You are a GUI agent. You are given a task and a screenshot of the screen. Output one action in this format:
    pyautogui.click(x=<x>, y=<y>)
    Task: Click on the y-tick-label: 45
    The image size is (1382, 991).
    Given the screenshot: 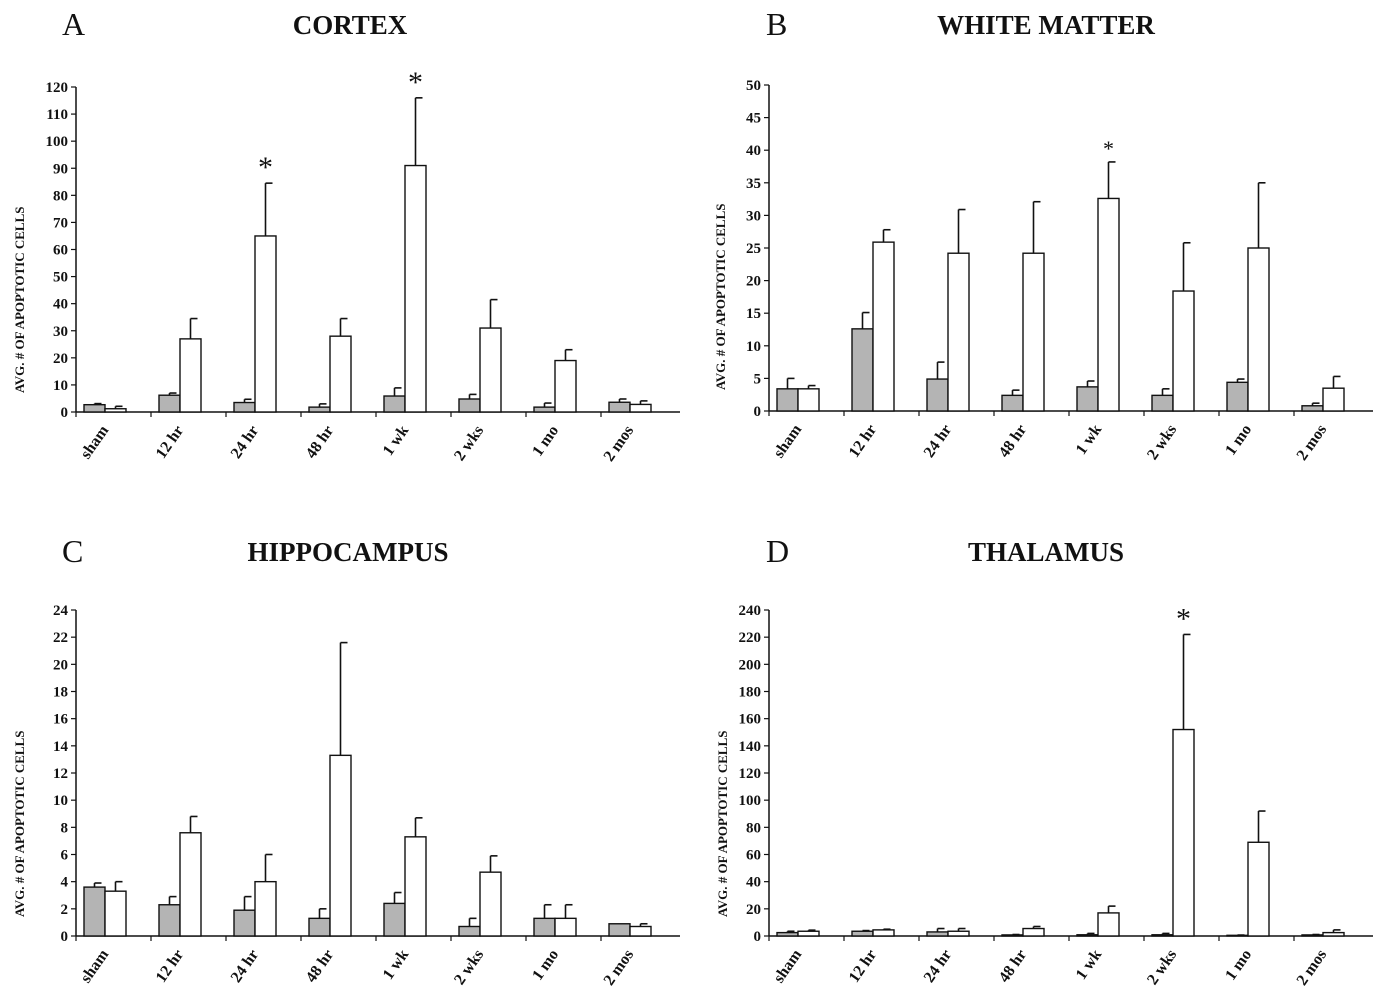 What is the action you would take?
    pyautogui.click(x=753, y=119)
    